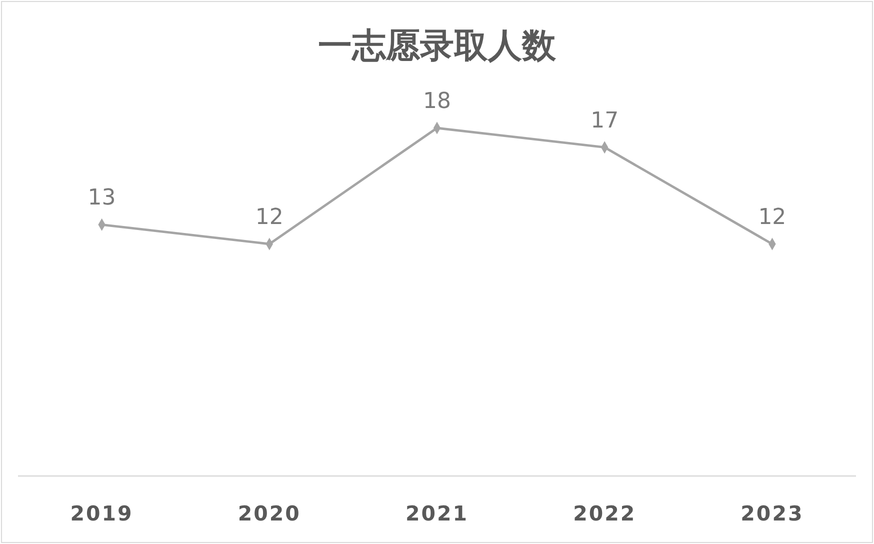  What do you see at coordinates (772, 514) in the screenshot?
I see `x-tick-label: 2023` at bounding box center [772, 514].